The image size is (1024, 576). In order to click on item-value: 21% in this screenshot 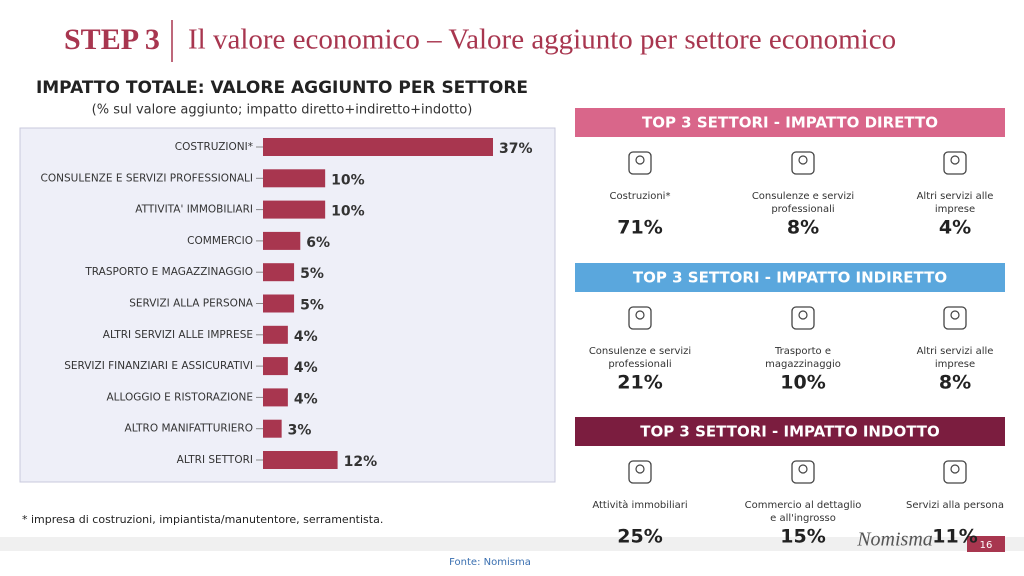, I will do `click(639, 383)`.